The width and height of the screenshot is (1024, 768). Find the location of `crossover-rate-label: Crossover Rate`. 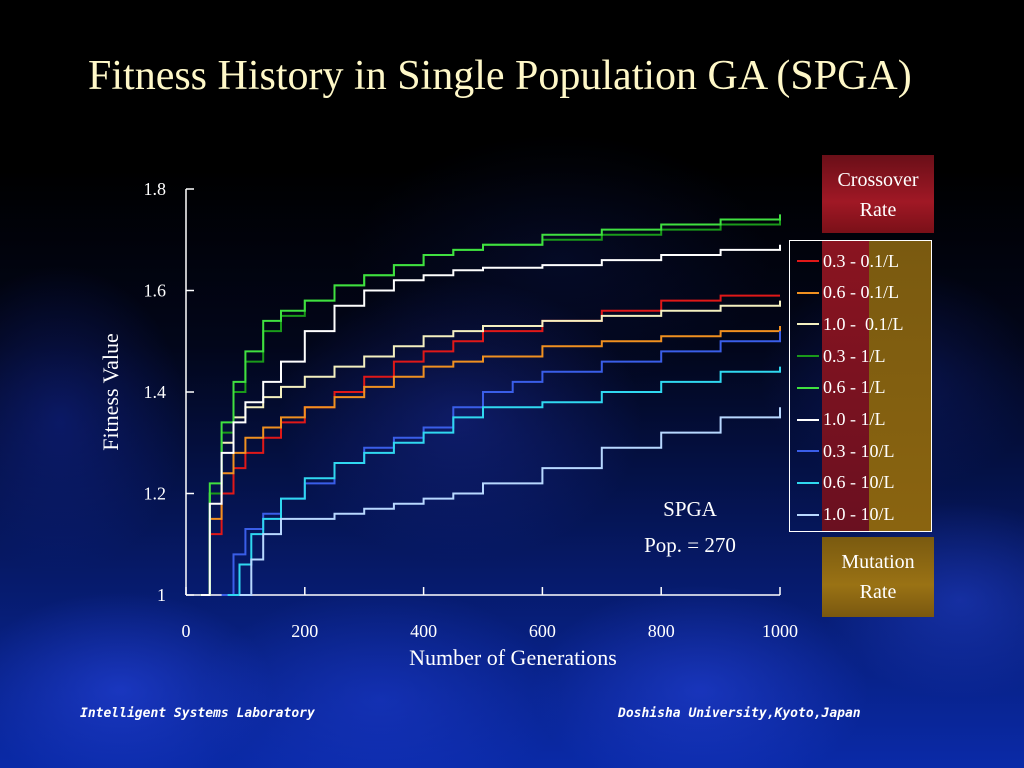

crossover-rate-label: Crossover Rate is located at coordinates (878, 195).